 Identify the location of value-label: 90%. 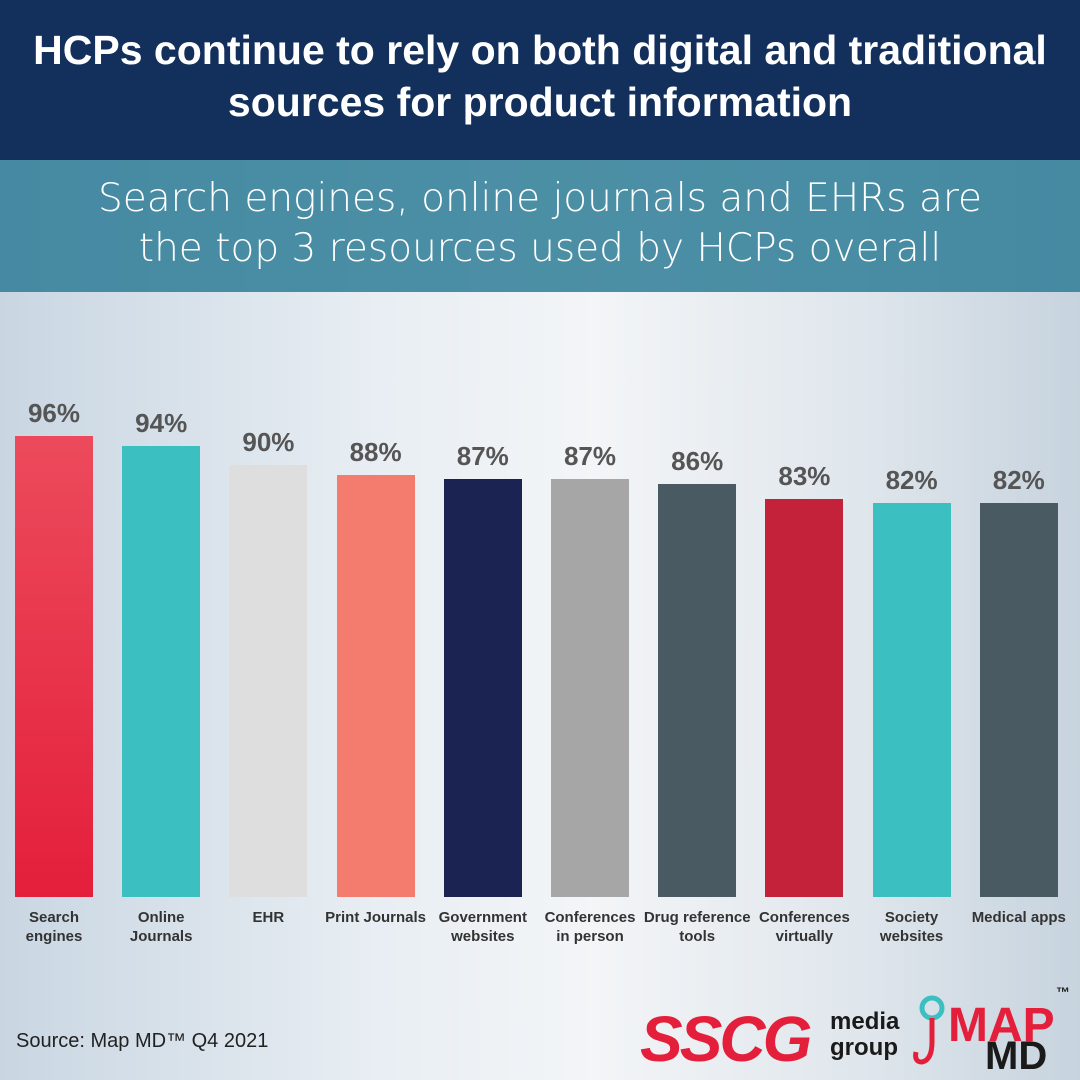
(268, 442).